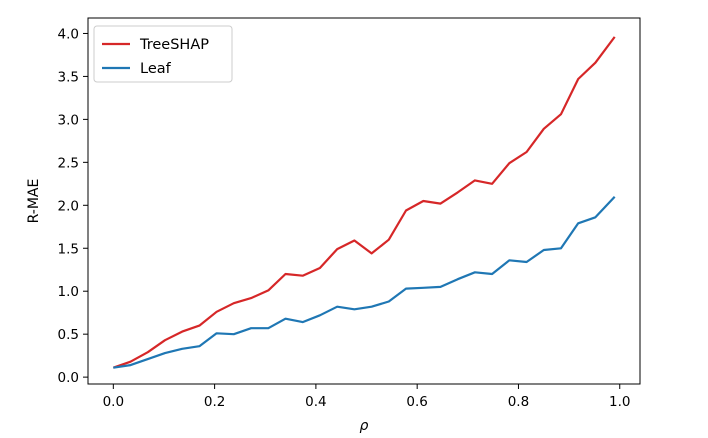 The height and width of the screenshot is (438, 708). Describe the element at coordinates (68, 120) in the screenshot. I see `y-tick-label: 3.0` at that location.